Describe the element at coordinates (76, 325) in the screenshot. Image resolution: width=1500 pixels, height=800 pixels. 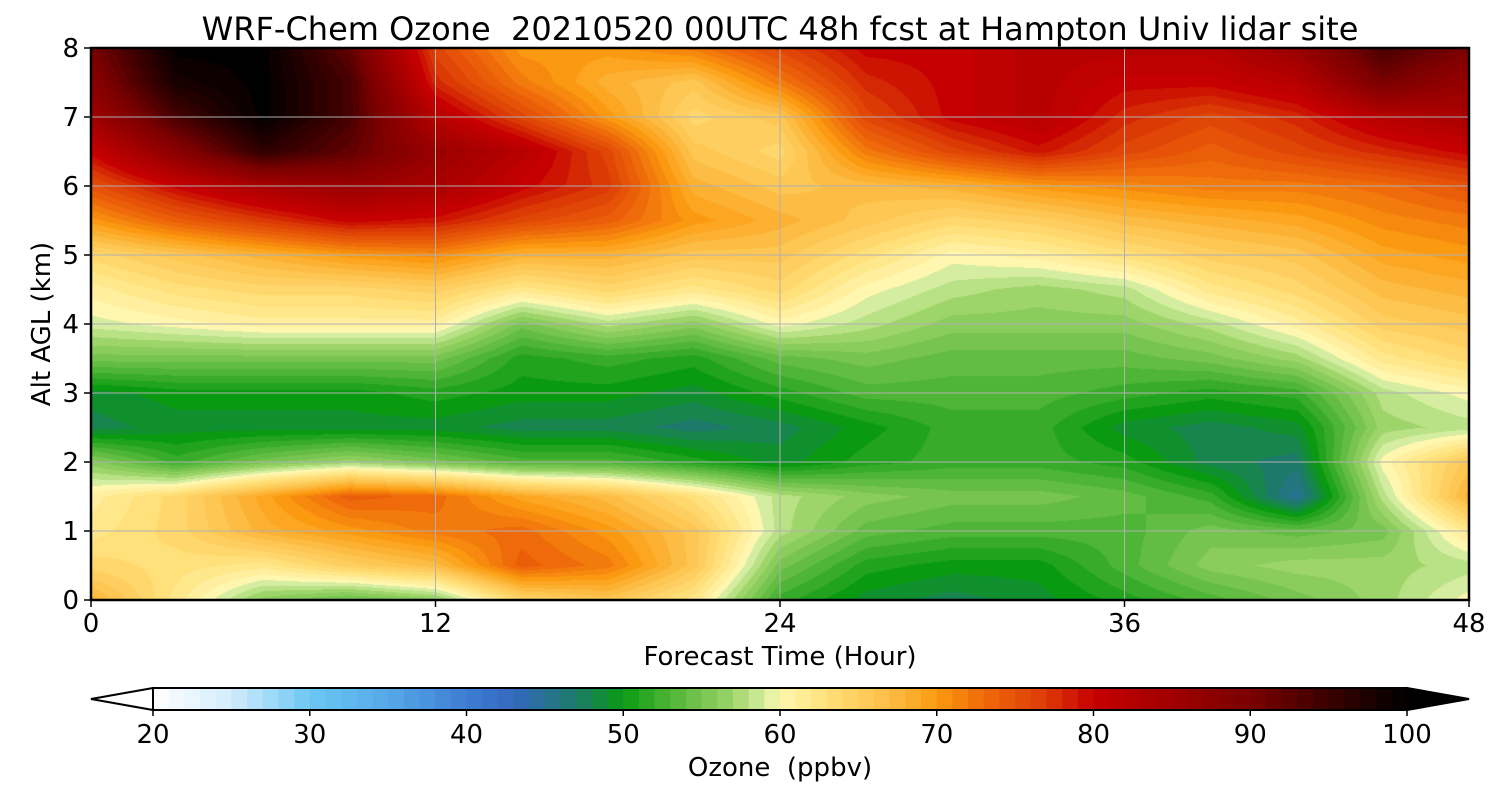
I see `y-axis: 0 1 2 3 4 5 6 7 8` at that location.